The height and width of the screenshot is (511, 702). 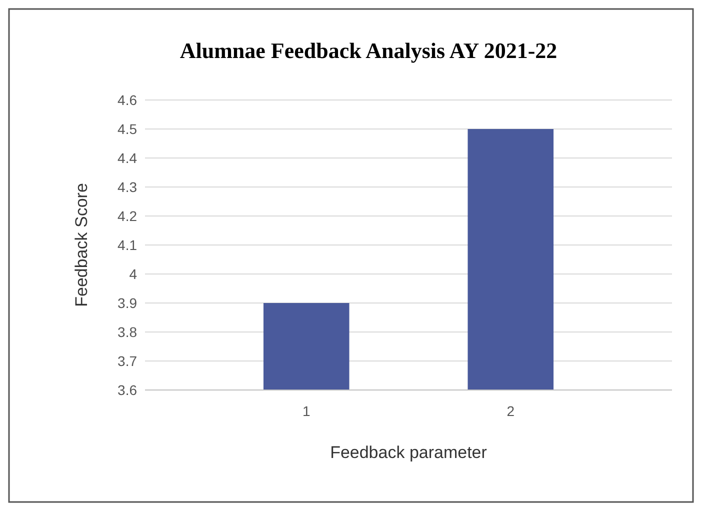 What do you see at coordinates (128, 100) in the screenshot?
I see `y-tick-label: 4.6` at bounding box center [128, 100].